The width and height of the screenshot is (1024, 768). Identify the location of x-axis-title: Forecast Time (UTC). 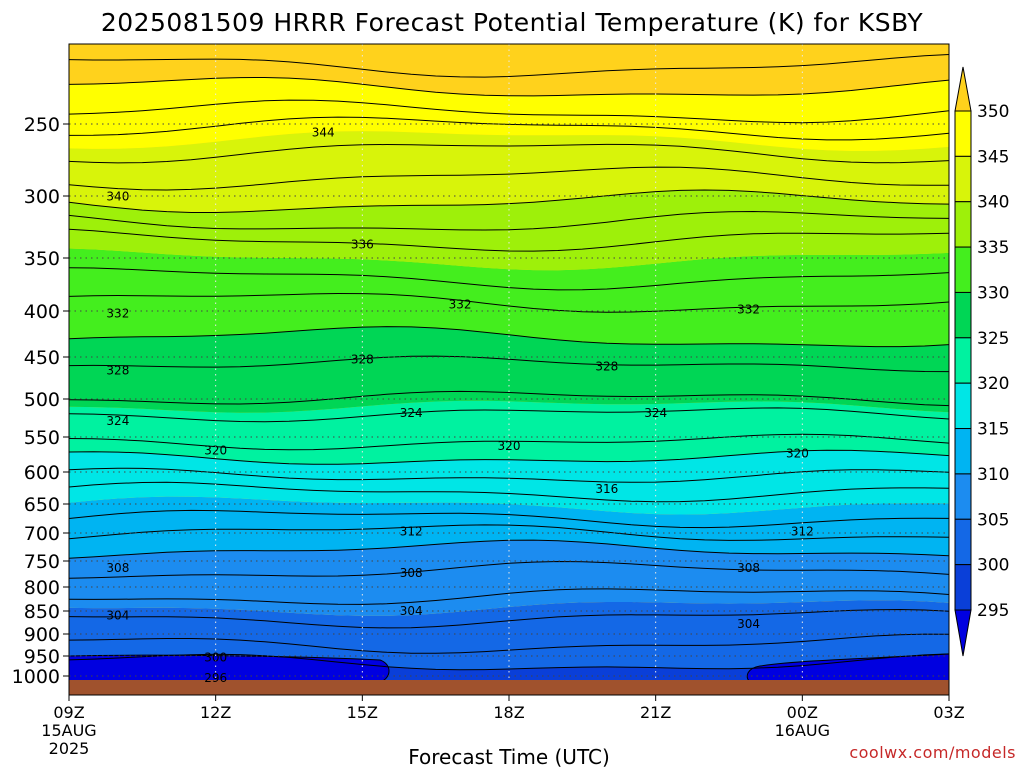
(509, 756).